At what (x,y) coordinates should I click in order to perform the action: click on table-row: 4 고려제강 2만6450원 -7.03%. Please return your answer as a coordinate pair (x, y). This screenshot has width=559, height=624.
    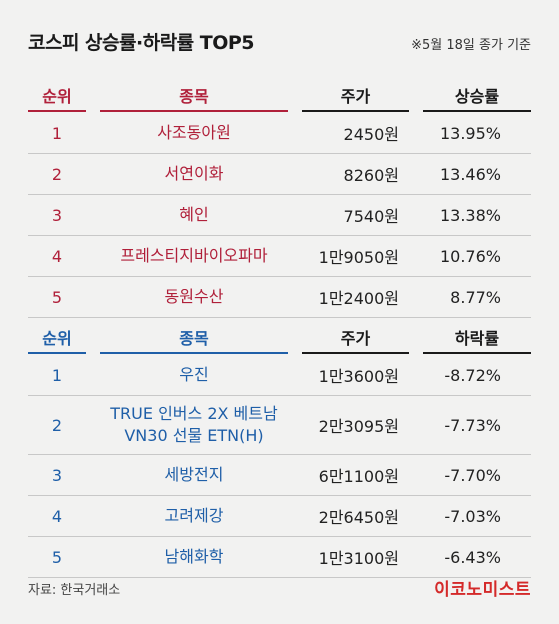
    Looking at the image, I should click on (279, 516).